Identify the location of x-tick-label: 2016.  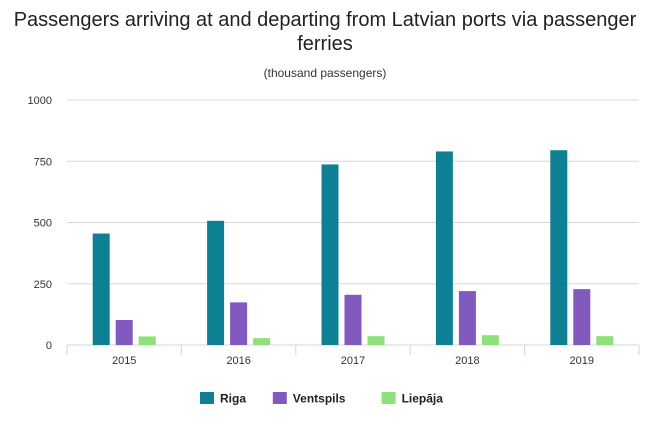
(238, 361).